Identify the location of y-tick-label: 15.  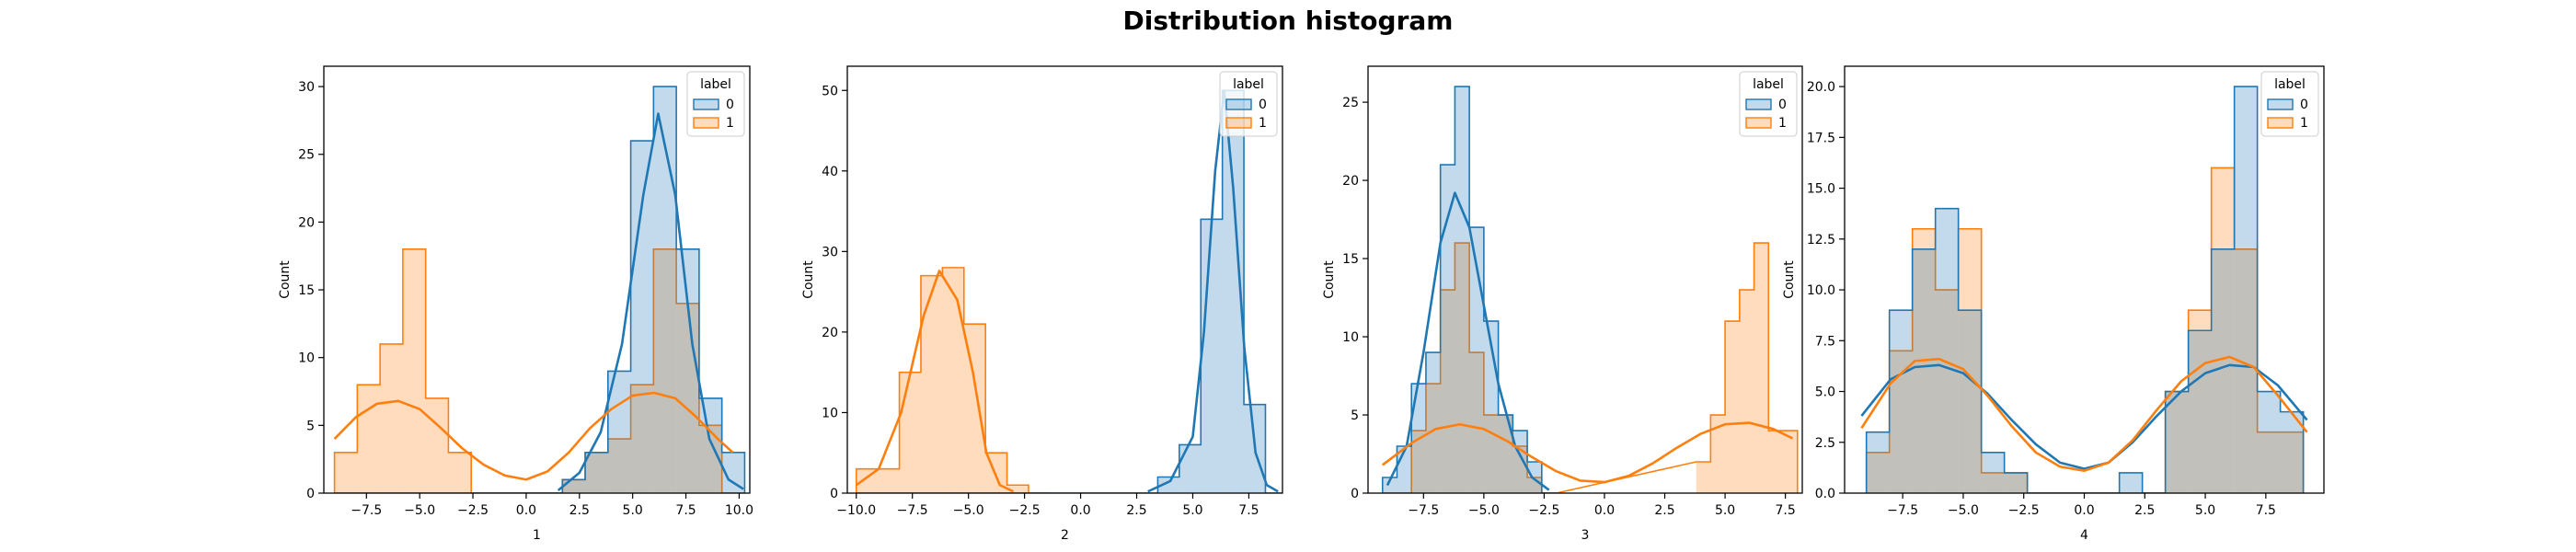
(306, 290).